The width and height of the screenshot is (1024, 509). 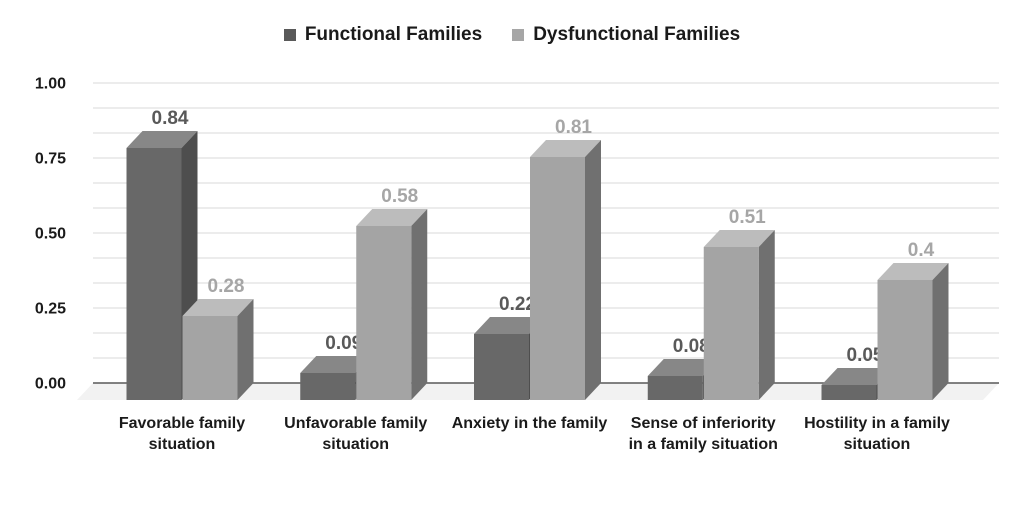 I want to click on bar-dysfunctional-2: 0.81, so click(x=565, y=258).